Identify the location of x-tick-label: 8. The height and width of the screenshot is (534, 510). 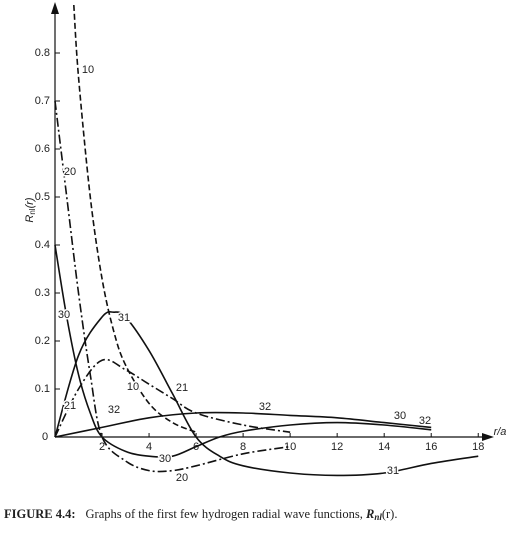
(243, 447).